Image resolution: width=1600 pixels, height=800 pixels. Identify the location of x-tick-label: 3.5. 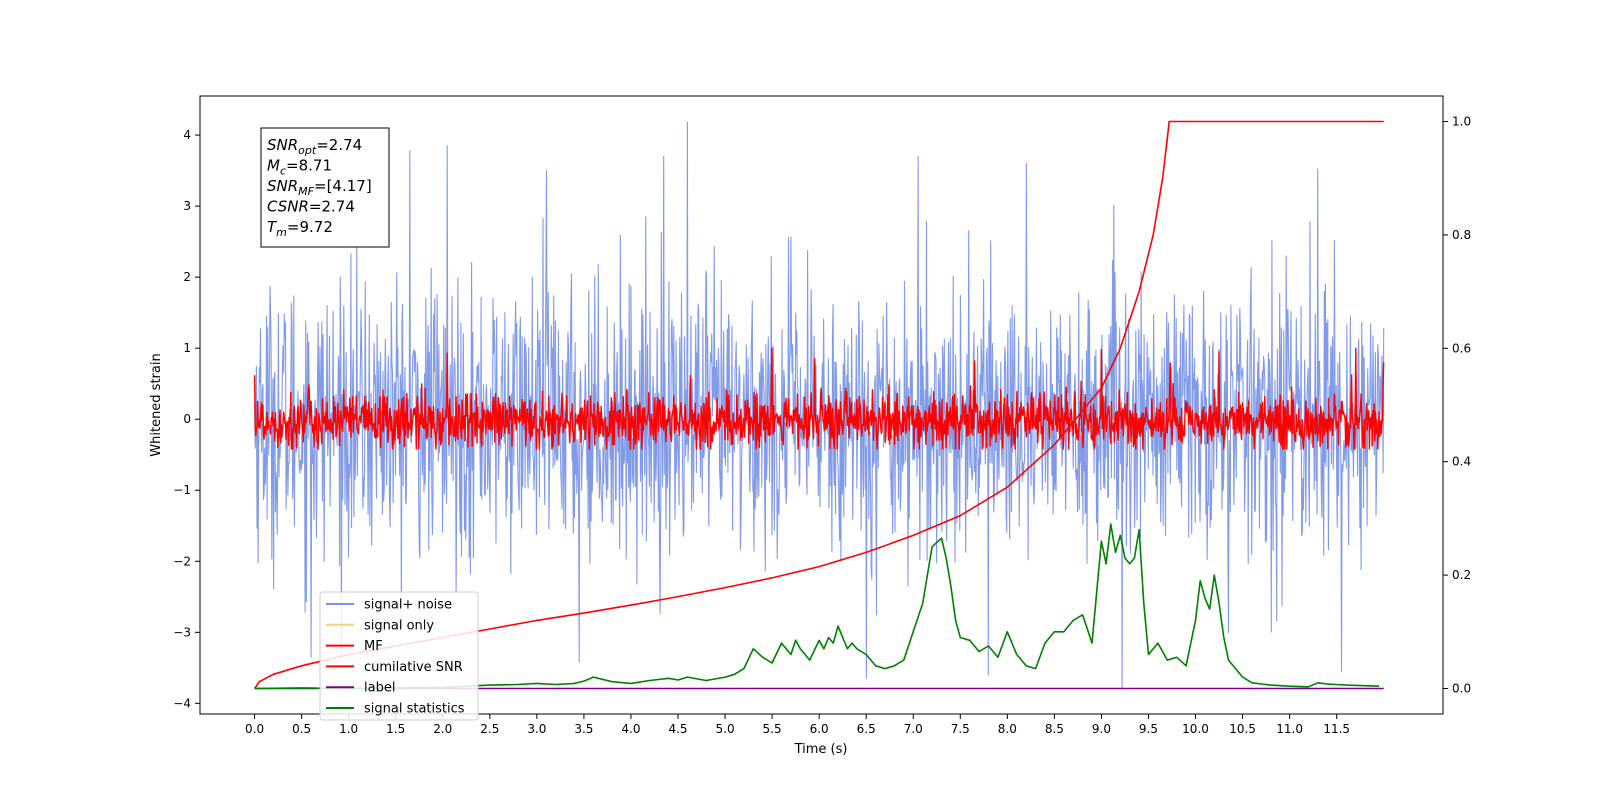
(583, 729).